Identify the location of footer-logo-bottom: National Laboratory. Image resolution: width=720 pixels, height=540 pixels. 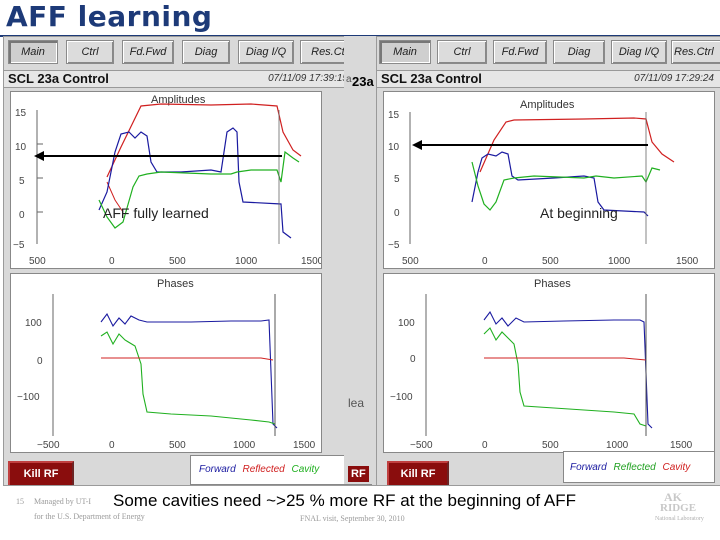
(679, 519).